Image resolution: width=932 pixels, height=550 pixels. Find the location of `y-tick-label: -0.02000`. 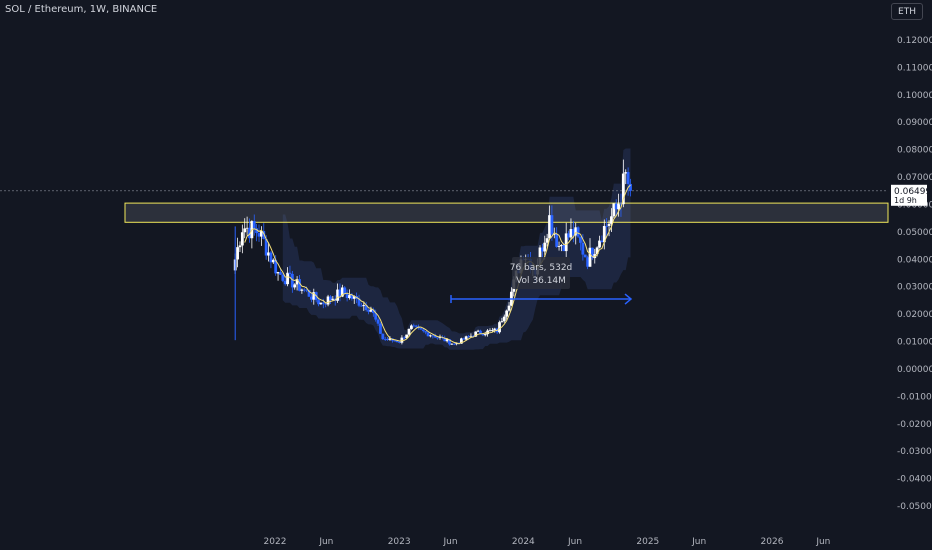

y-tick-label: -0.02000 is located at coordinates (914, 425).